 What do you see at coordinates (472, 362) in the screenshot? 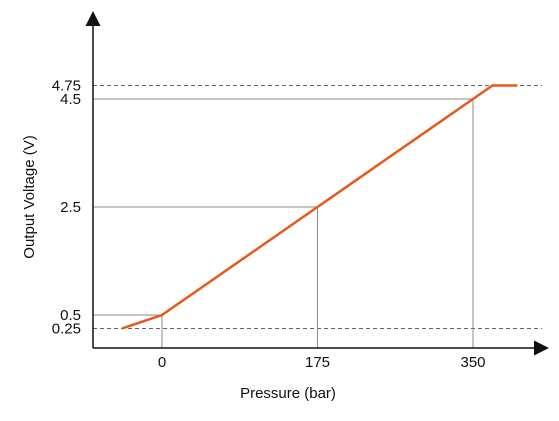
I see `x-tick-label: 350` at bounding box center [472, 362].